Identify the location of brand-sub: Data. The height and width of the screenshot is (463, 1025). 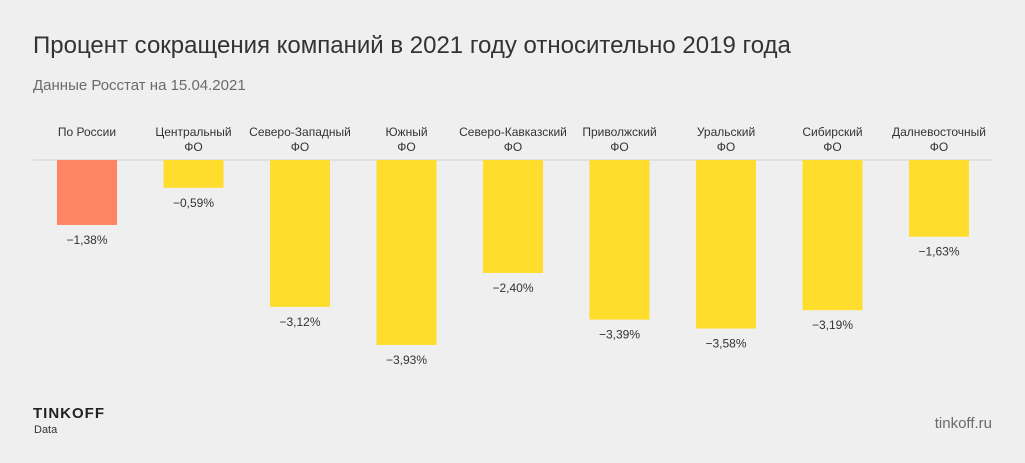
(46, 430).